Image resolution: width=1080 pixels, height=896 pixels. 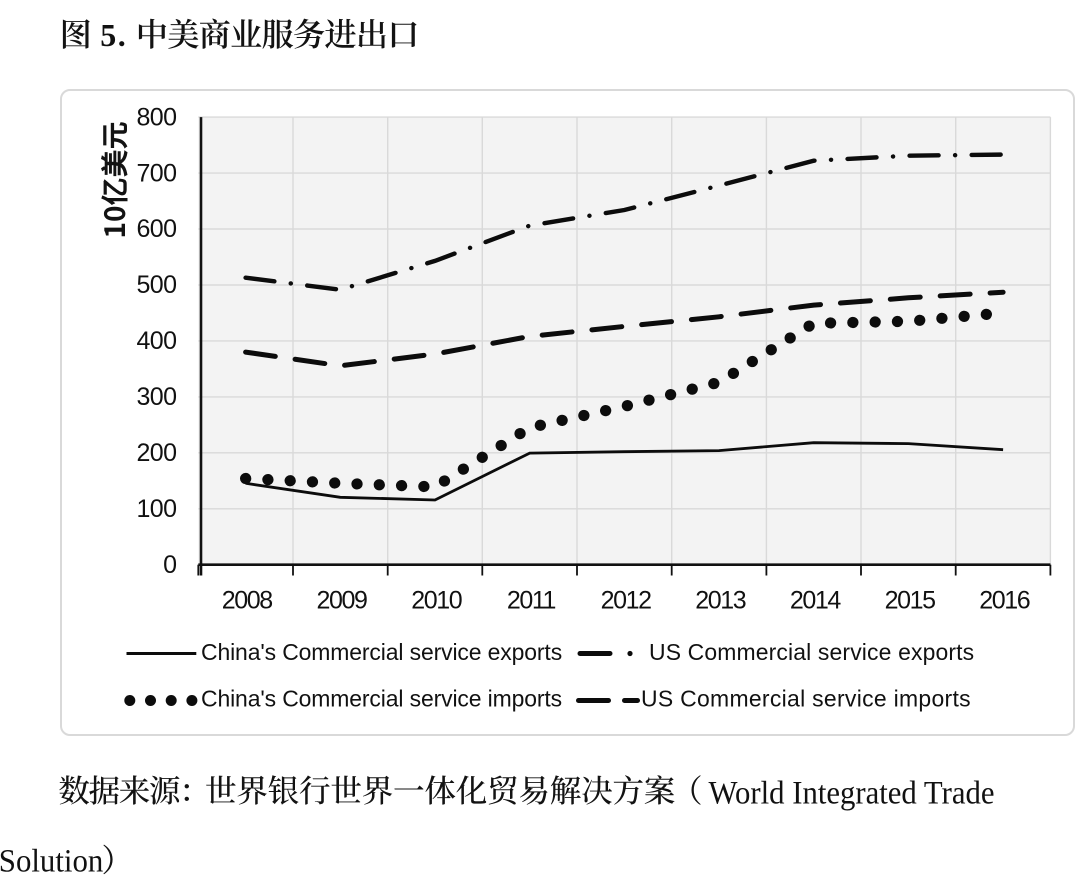 What do you see at coordinates (156, 285) in the screenshot?
I see `svg-text: 500` at bounding box center [156, 285].